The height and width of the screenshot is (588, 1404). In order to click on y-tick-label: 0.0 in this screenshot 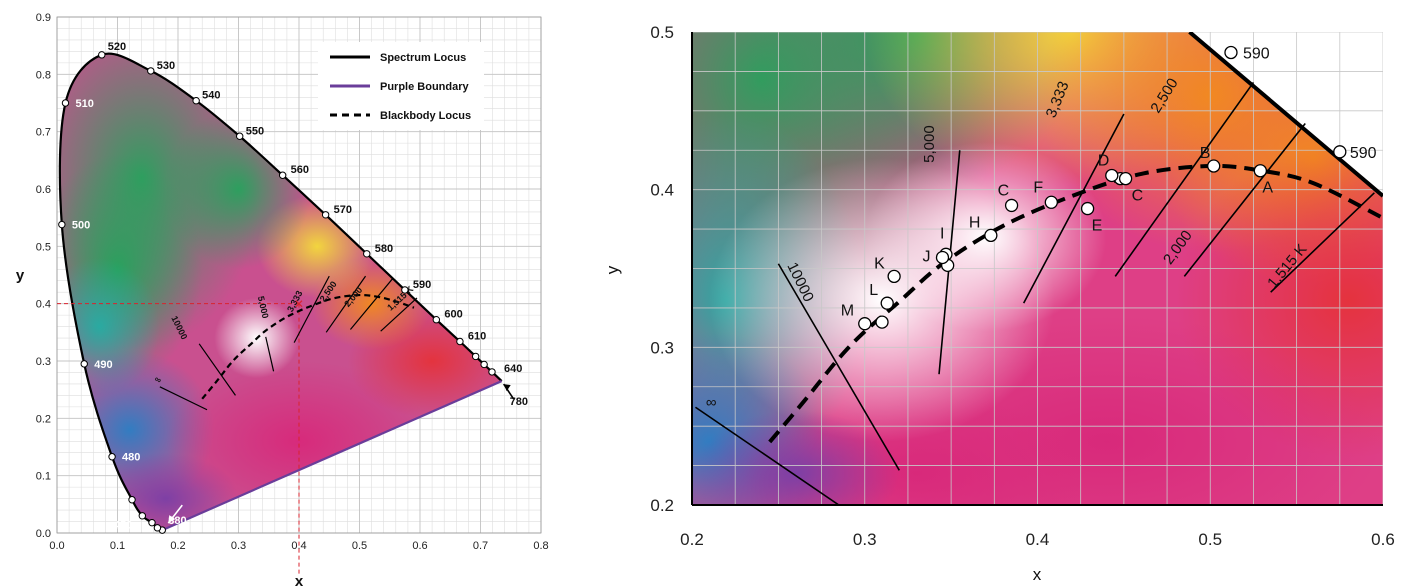, I will do `click(43, 534)`.